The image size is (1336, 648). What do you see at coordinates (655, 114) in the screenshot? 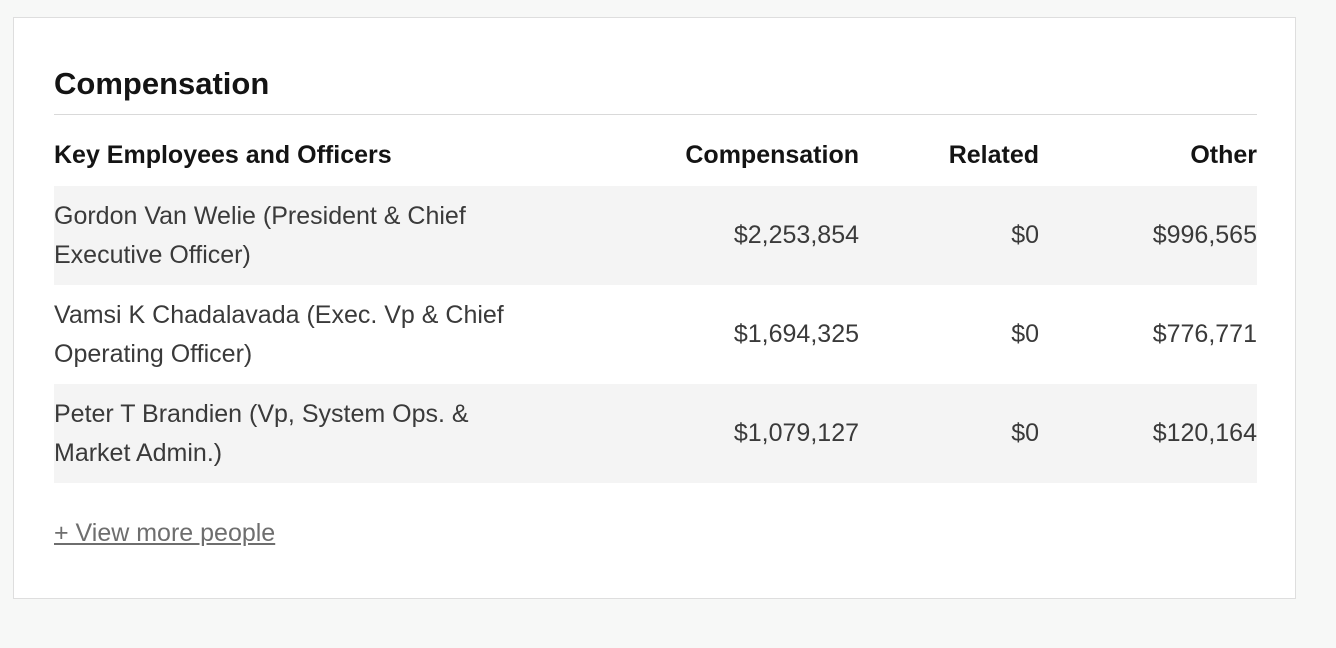
I see `title-divider` at bounding box center [655, 114].